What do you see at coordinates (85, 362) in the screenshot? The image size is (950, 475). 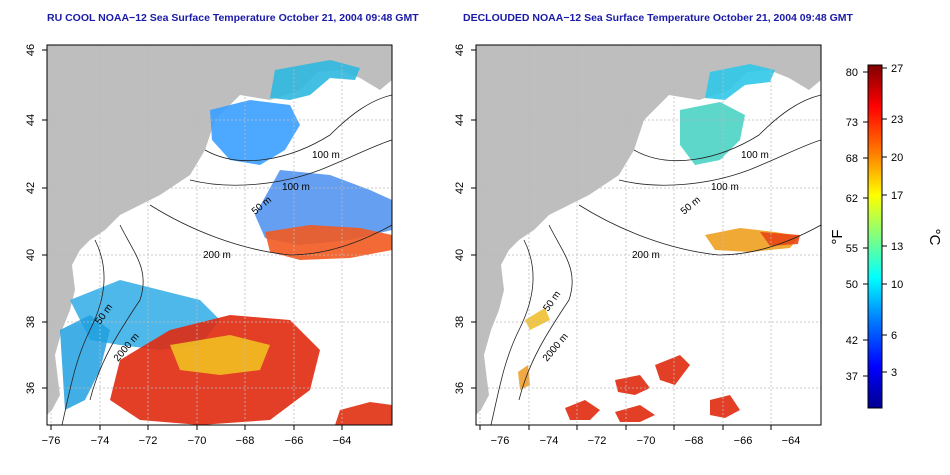 I see `sst-coastal-strip` at bounding box center [85, 362].